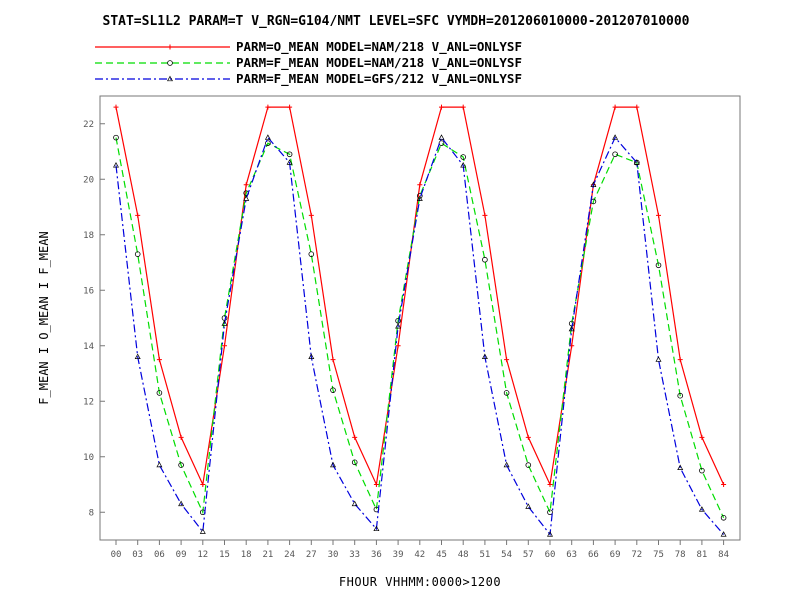 This screenshot has width=792, height=612. What do you see at coordinates (88, 402) in the screenshot?
I see `y-tick-label: 12` at bounding box center [88, 402].